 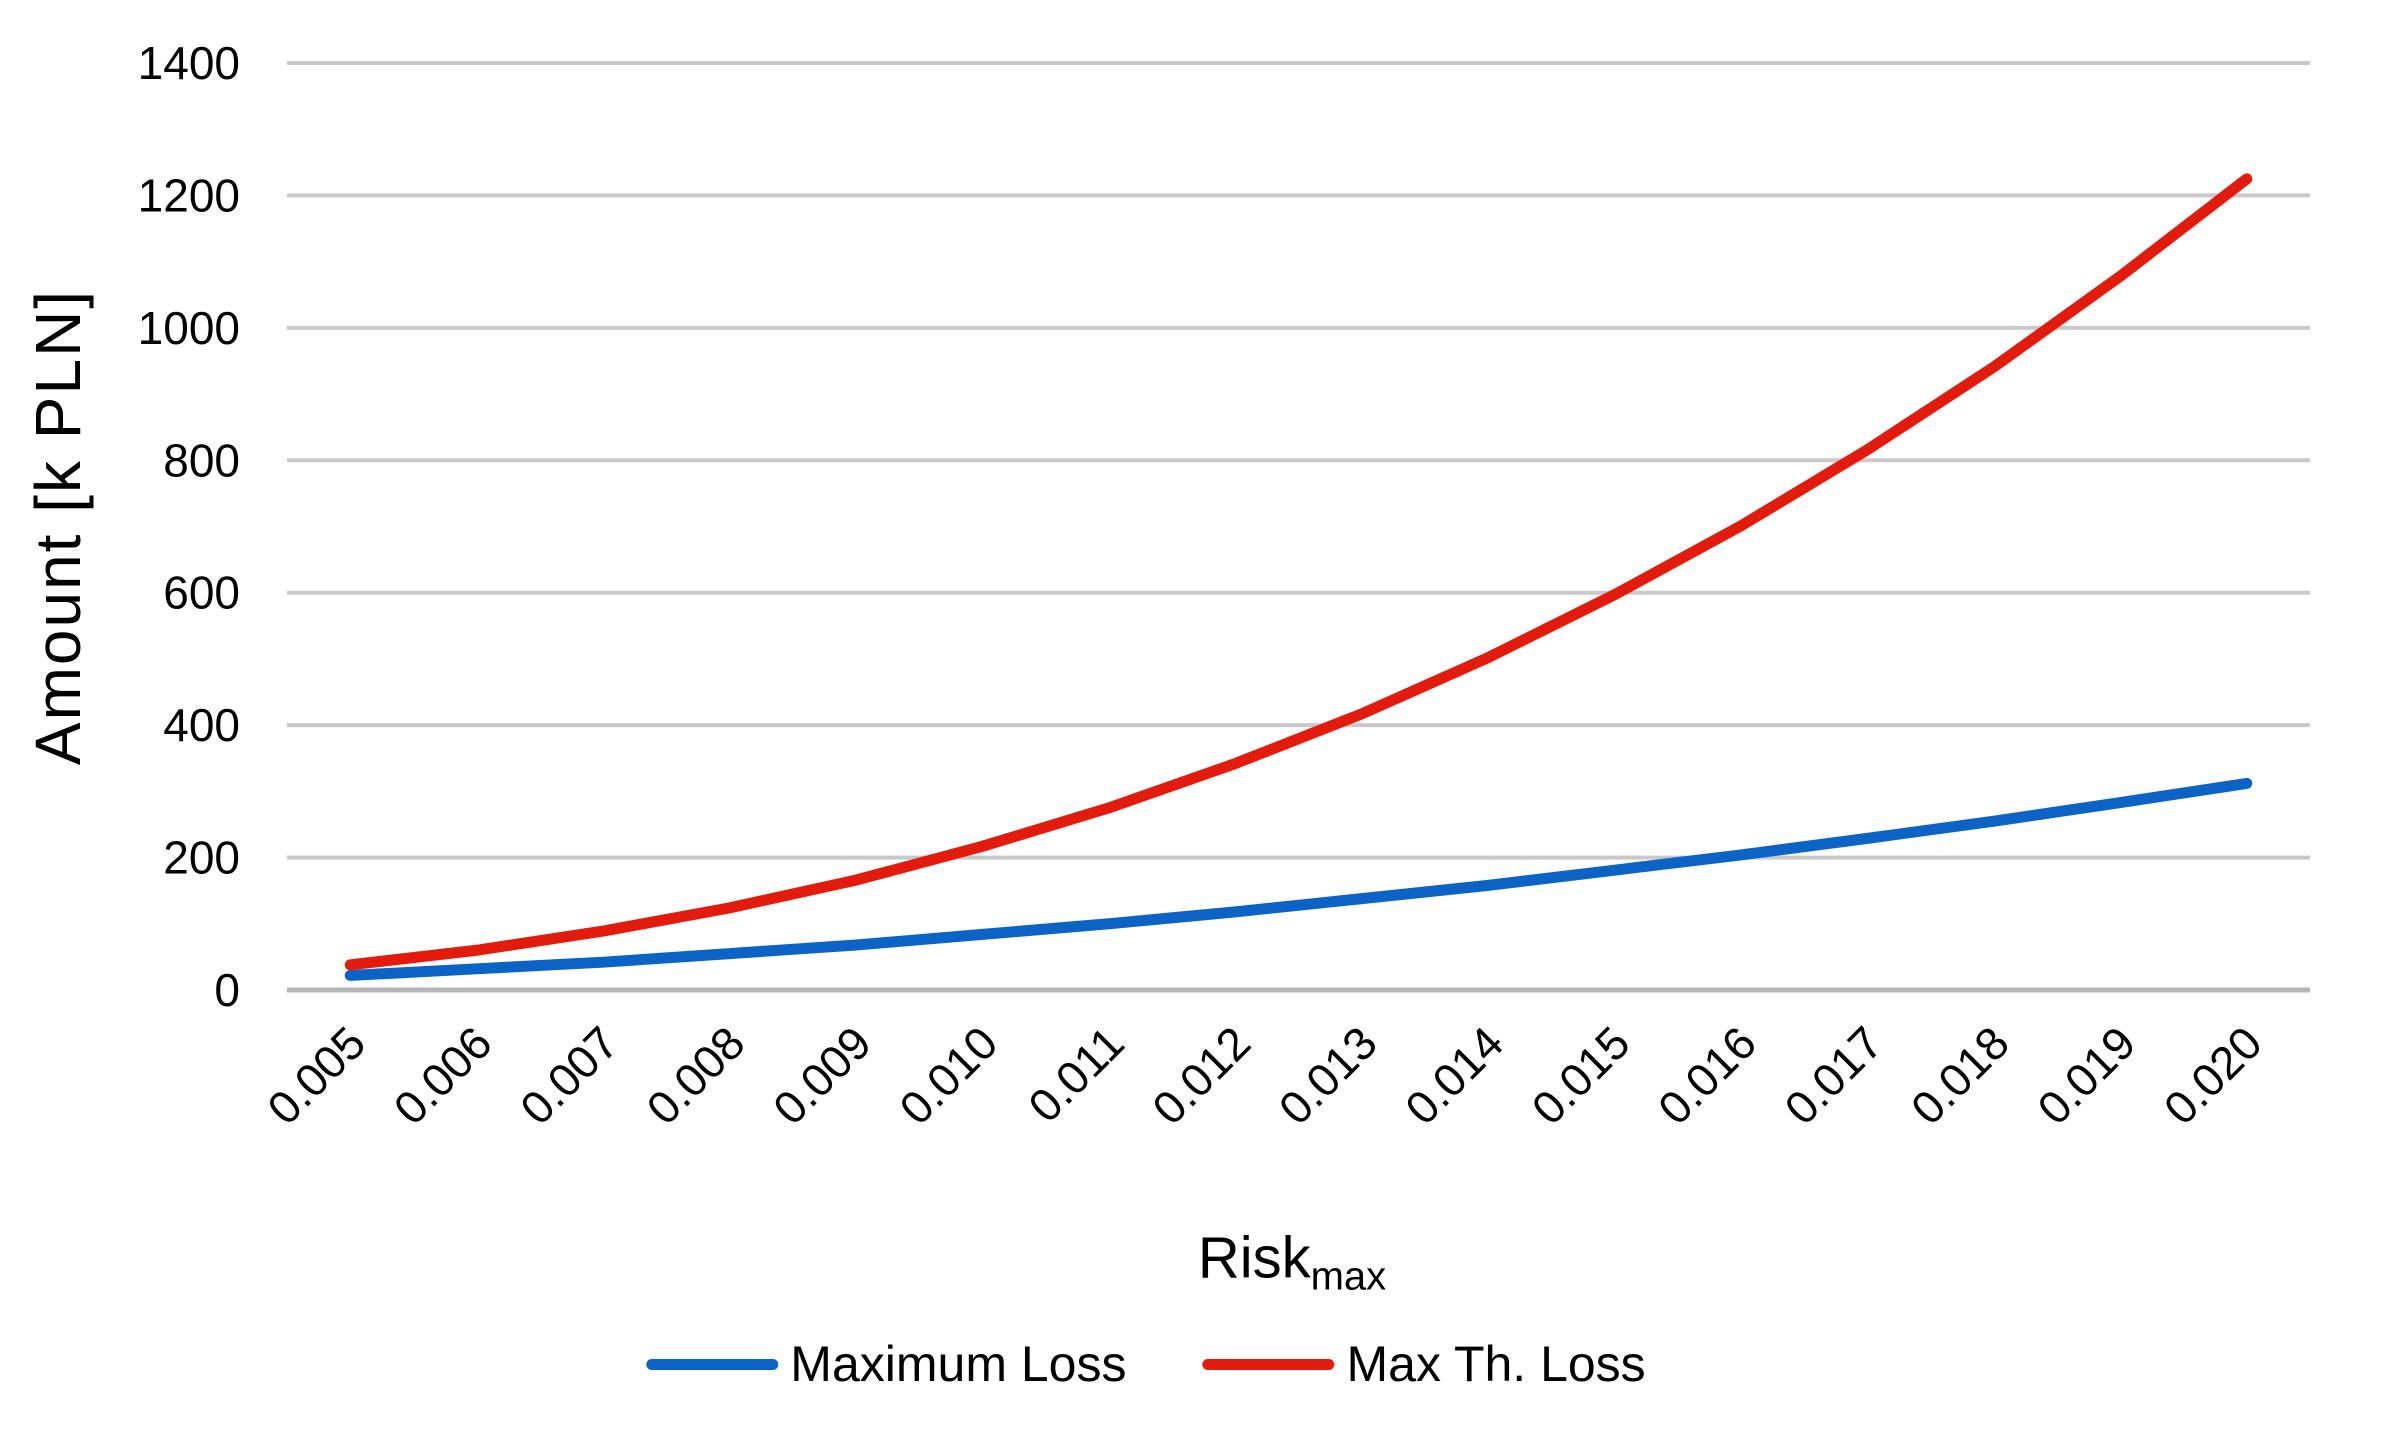 What do you see at coordinates (227, 990) in the screenshot?
I see `y-tick-label: 0` at bounding box center [227, 990].